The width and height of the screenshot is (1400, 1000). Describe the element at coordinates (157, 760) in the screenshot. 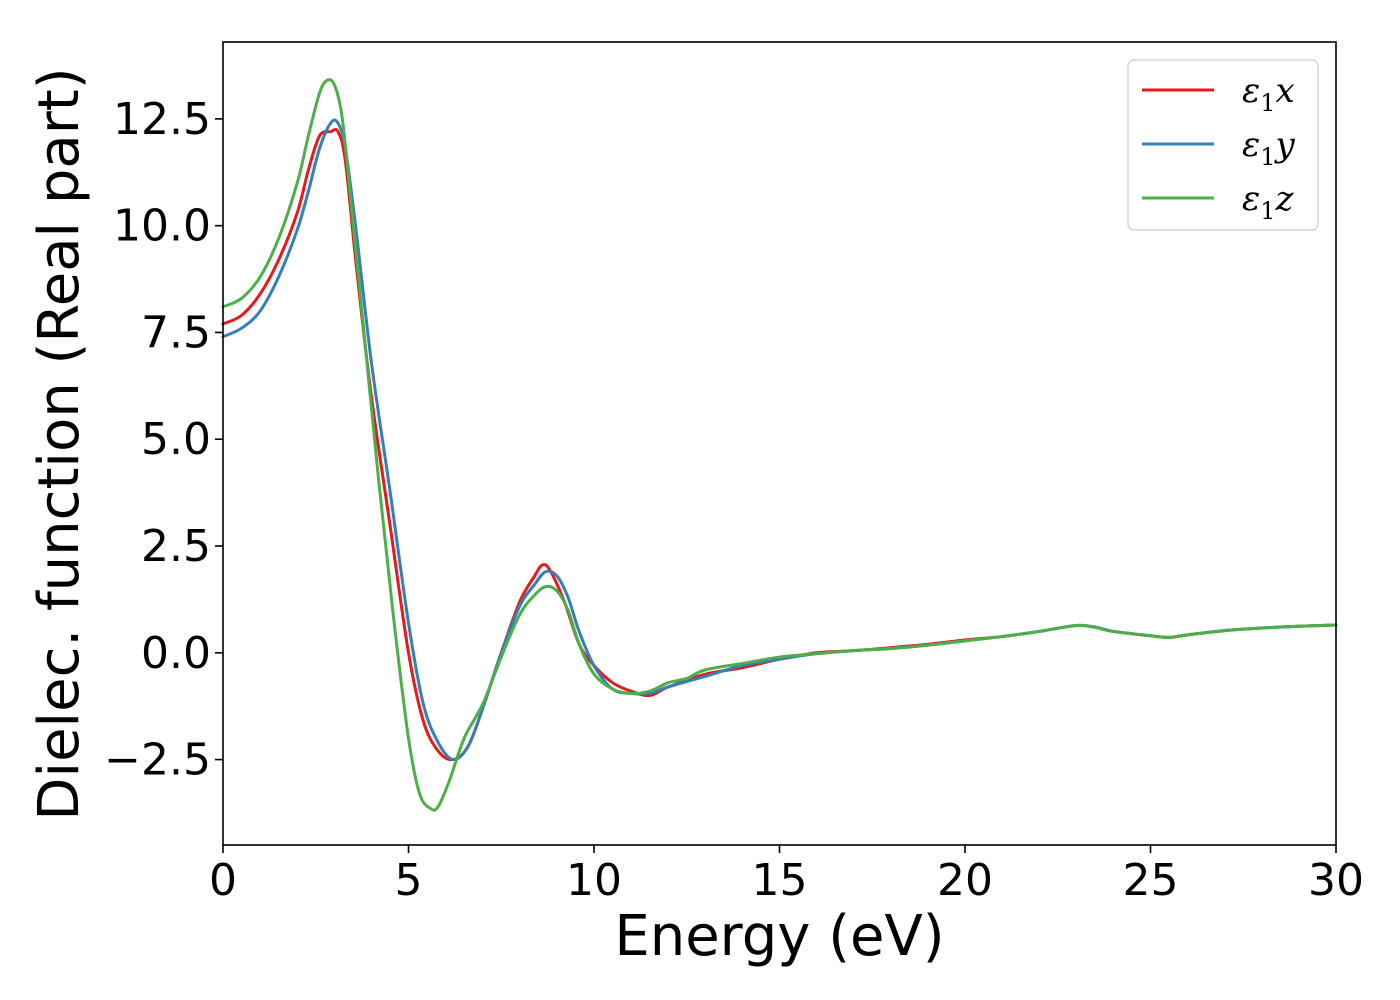

I see `y-tick-label: −2.5` at that location.